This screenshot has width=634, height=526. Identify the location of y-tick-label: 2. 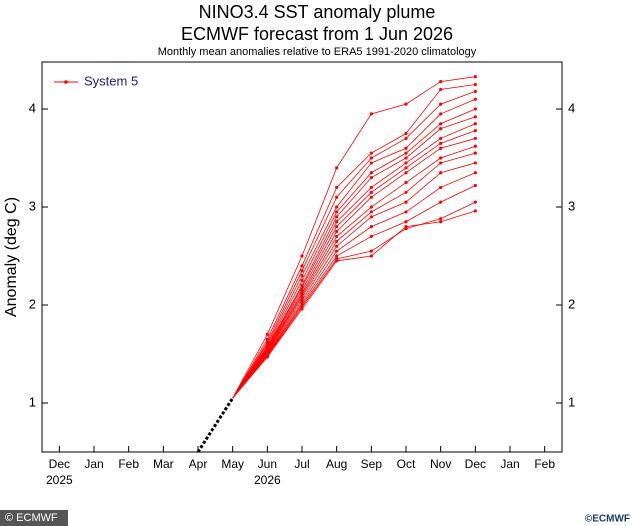
(32, 303).